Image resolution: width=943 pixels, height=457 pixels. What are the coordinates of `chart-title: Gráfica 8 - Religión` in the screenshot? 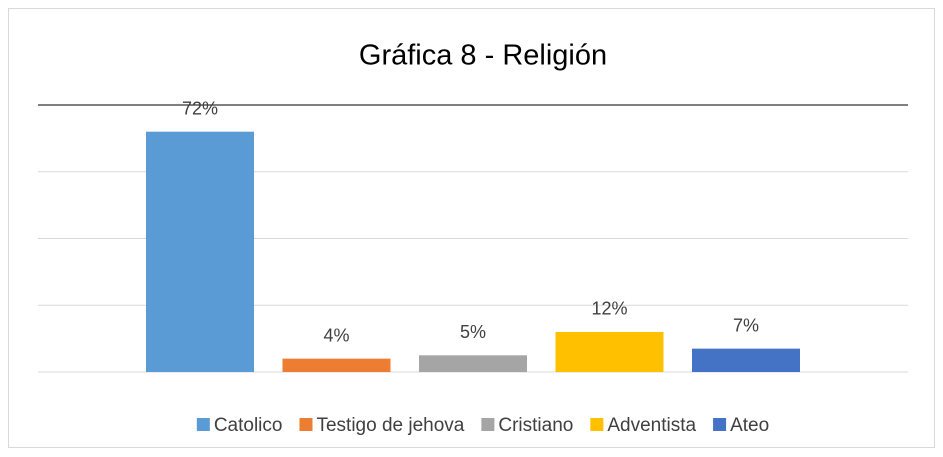 It's located at (483, 56).